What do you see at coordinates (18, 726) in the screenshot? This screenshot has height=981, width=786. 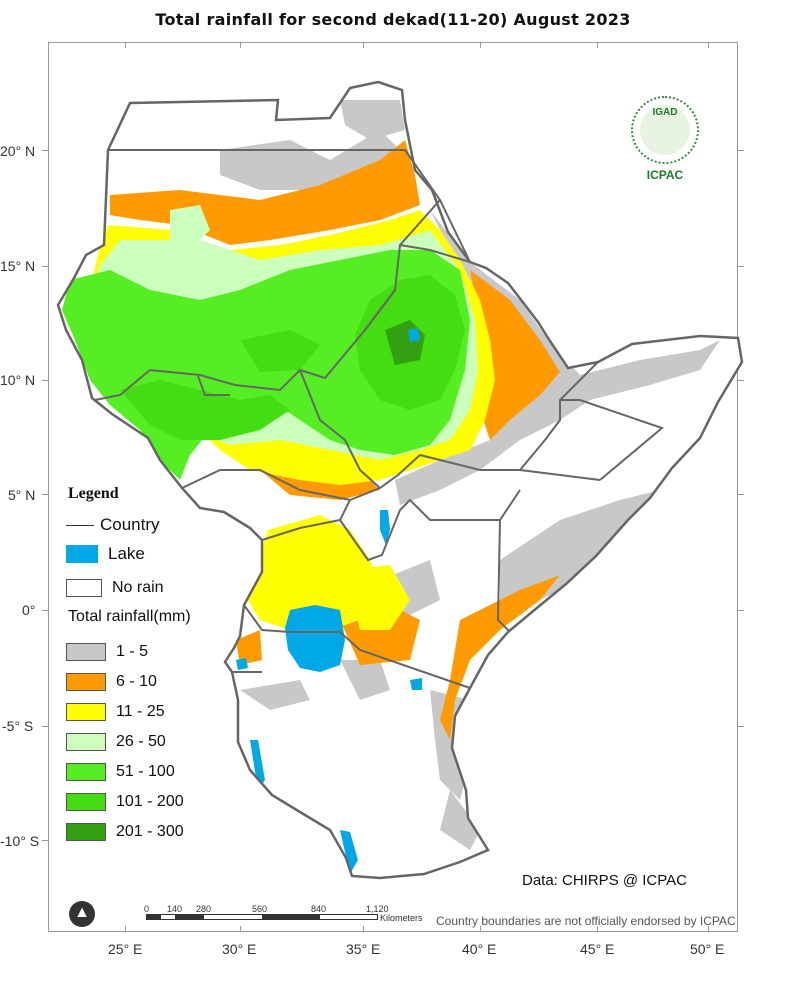 I see `lat-label-5s: -5° S` at bounding box center [18, 726].